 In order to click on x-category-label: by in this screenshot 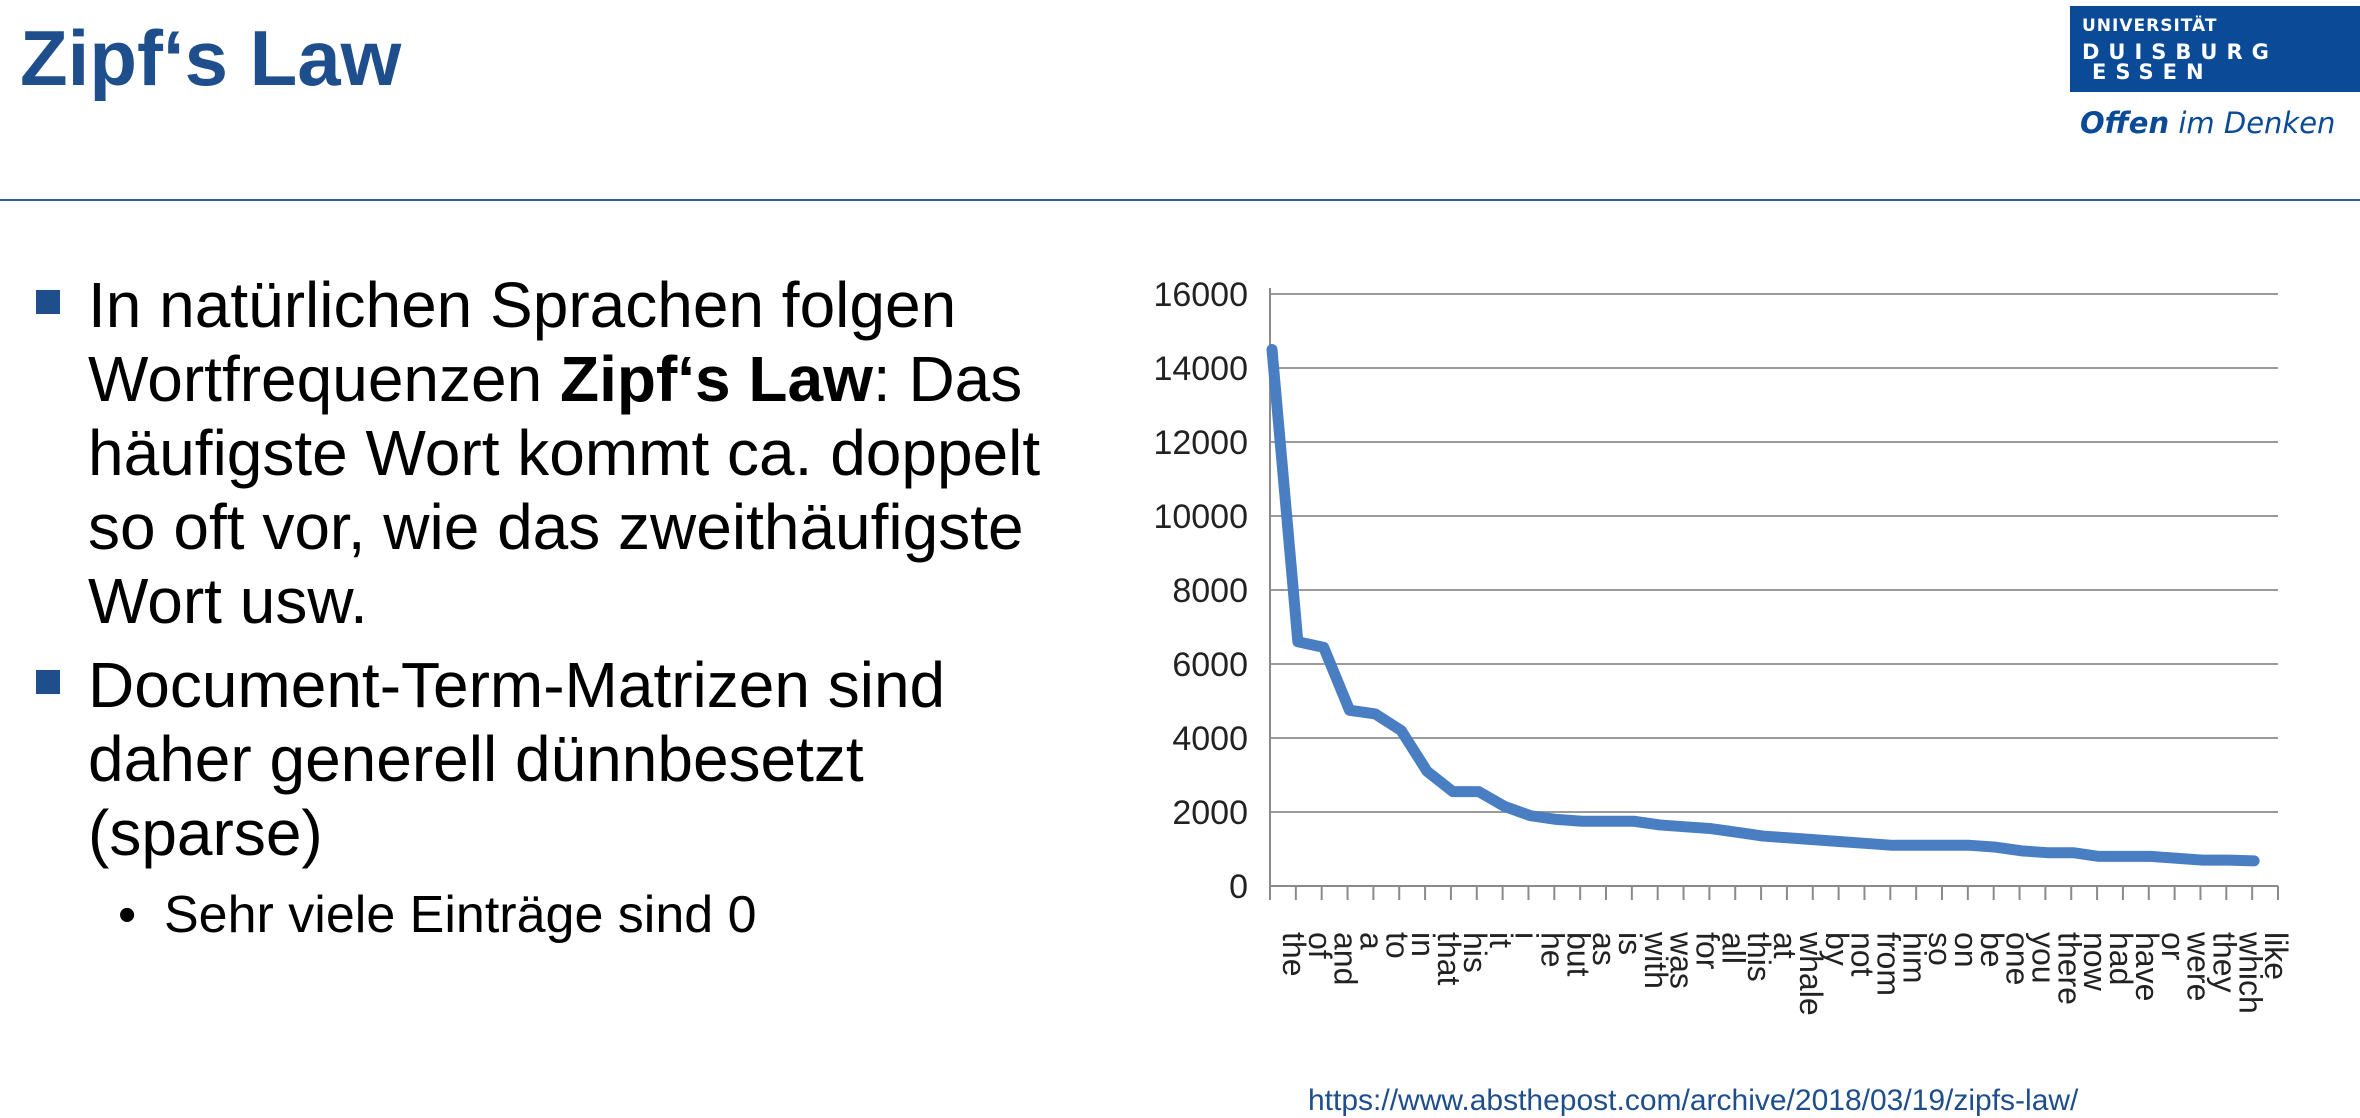, I will do `click(1837, 949)`.